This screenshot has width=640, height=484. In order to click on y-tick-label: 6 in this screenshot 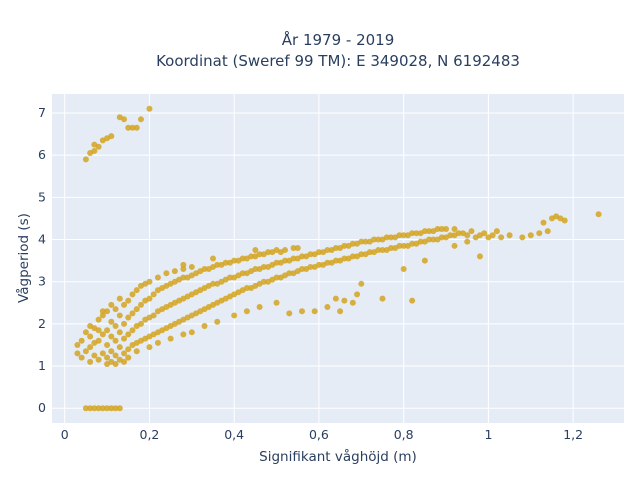, I will do `click(42, 154)`.